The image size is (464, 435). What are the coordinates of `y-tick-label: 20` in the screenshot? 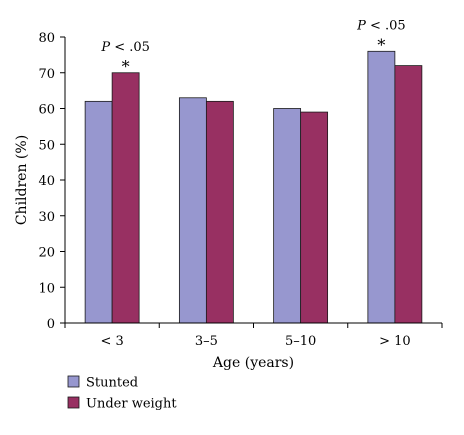 It's located at (46, 253).